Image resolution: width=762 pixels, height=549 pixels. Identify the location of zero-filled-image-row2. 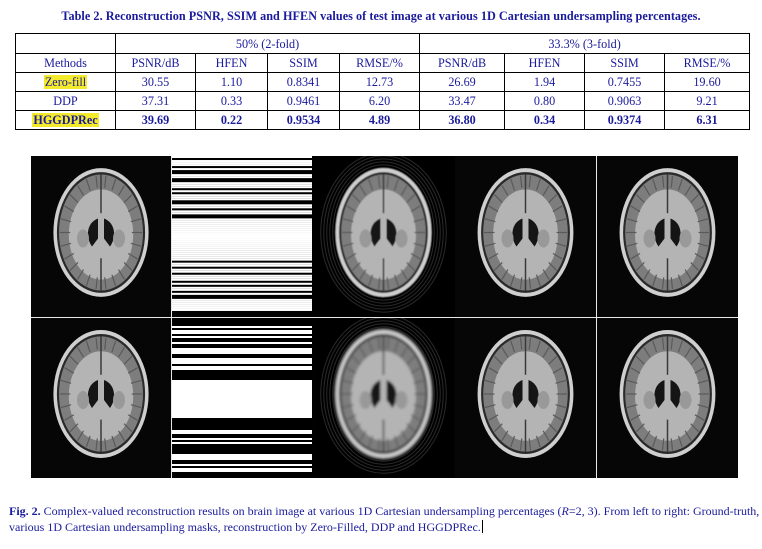
(383, 398).